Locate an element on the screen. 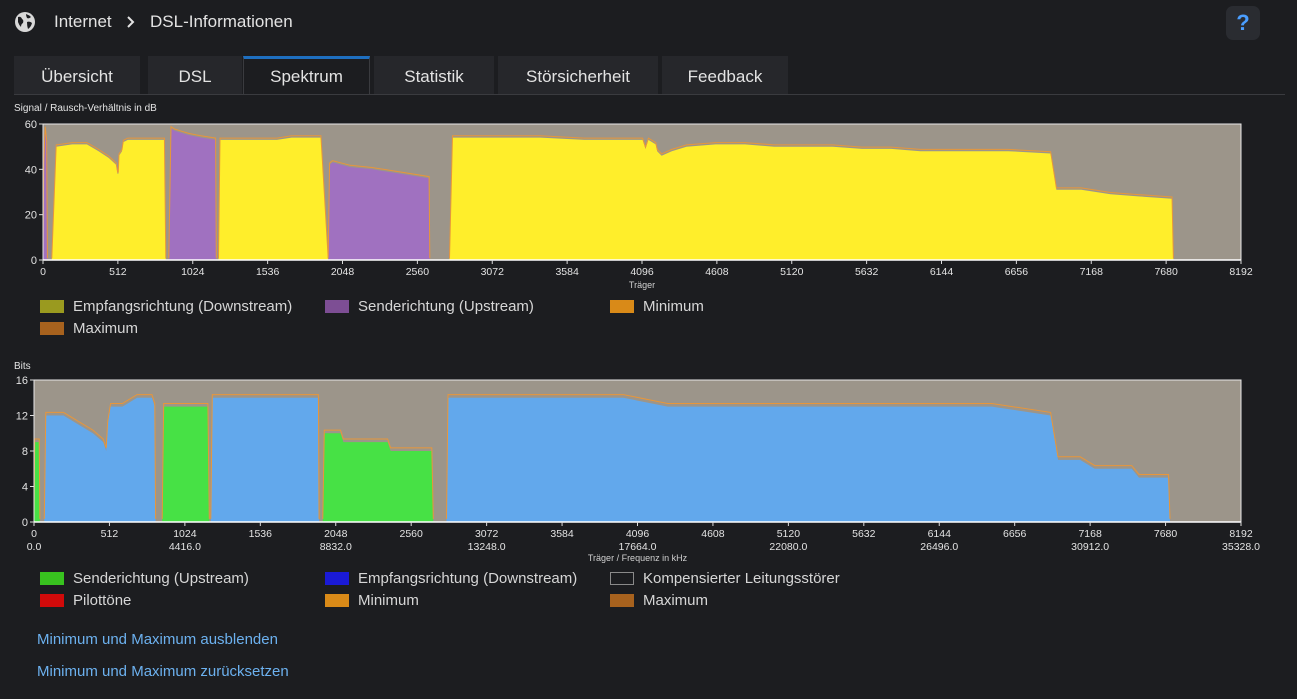 This screenshot has width=1297, height=699. tab-feedback: Feedback is located at coordinates (725, 75).